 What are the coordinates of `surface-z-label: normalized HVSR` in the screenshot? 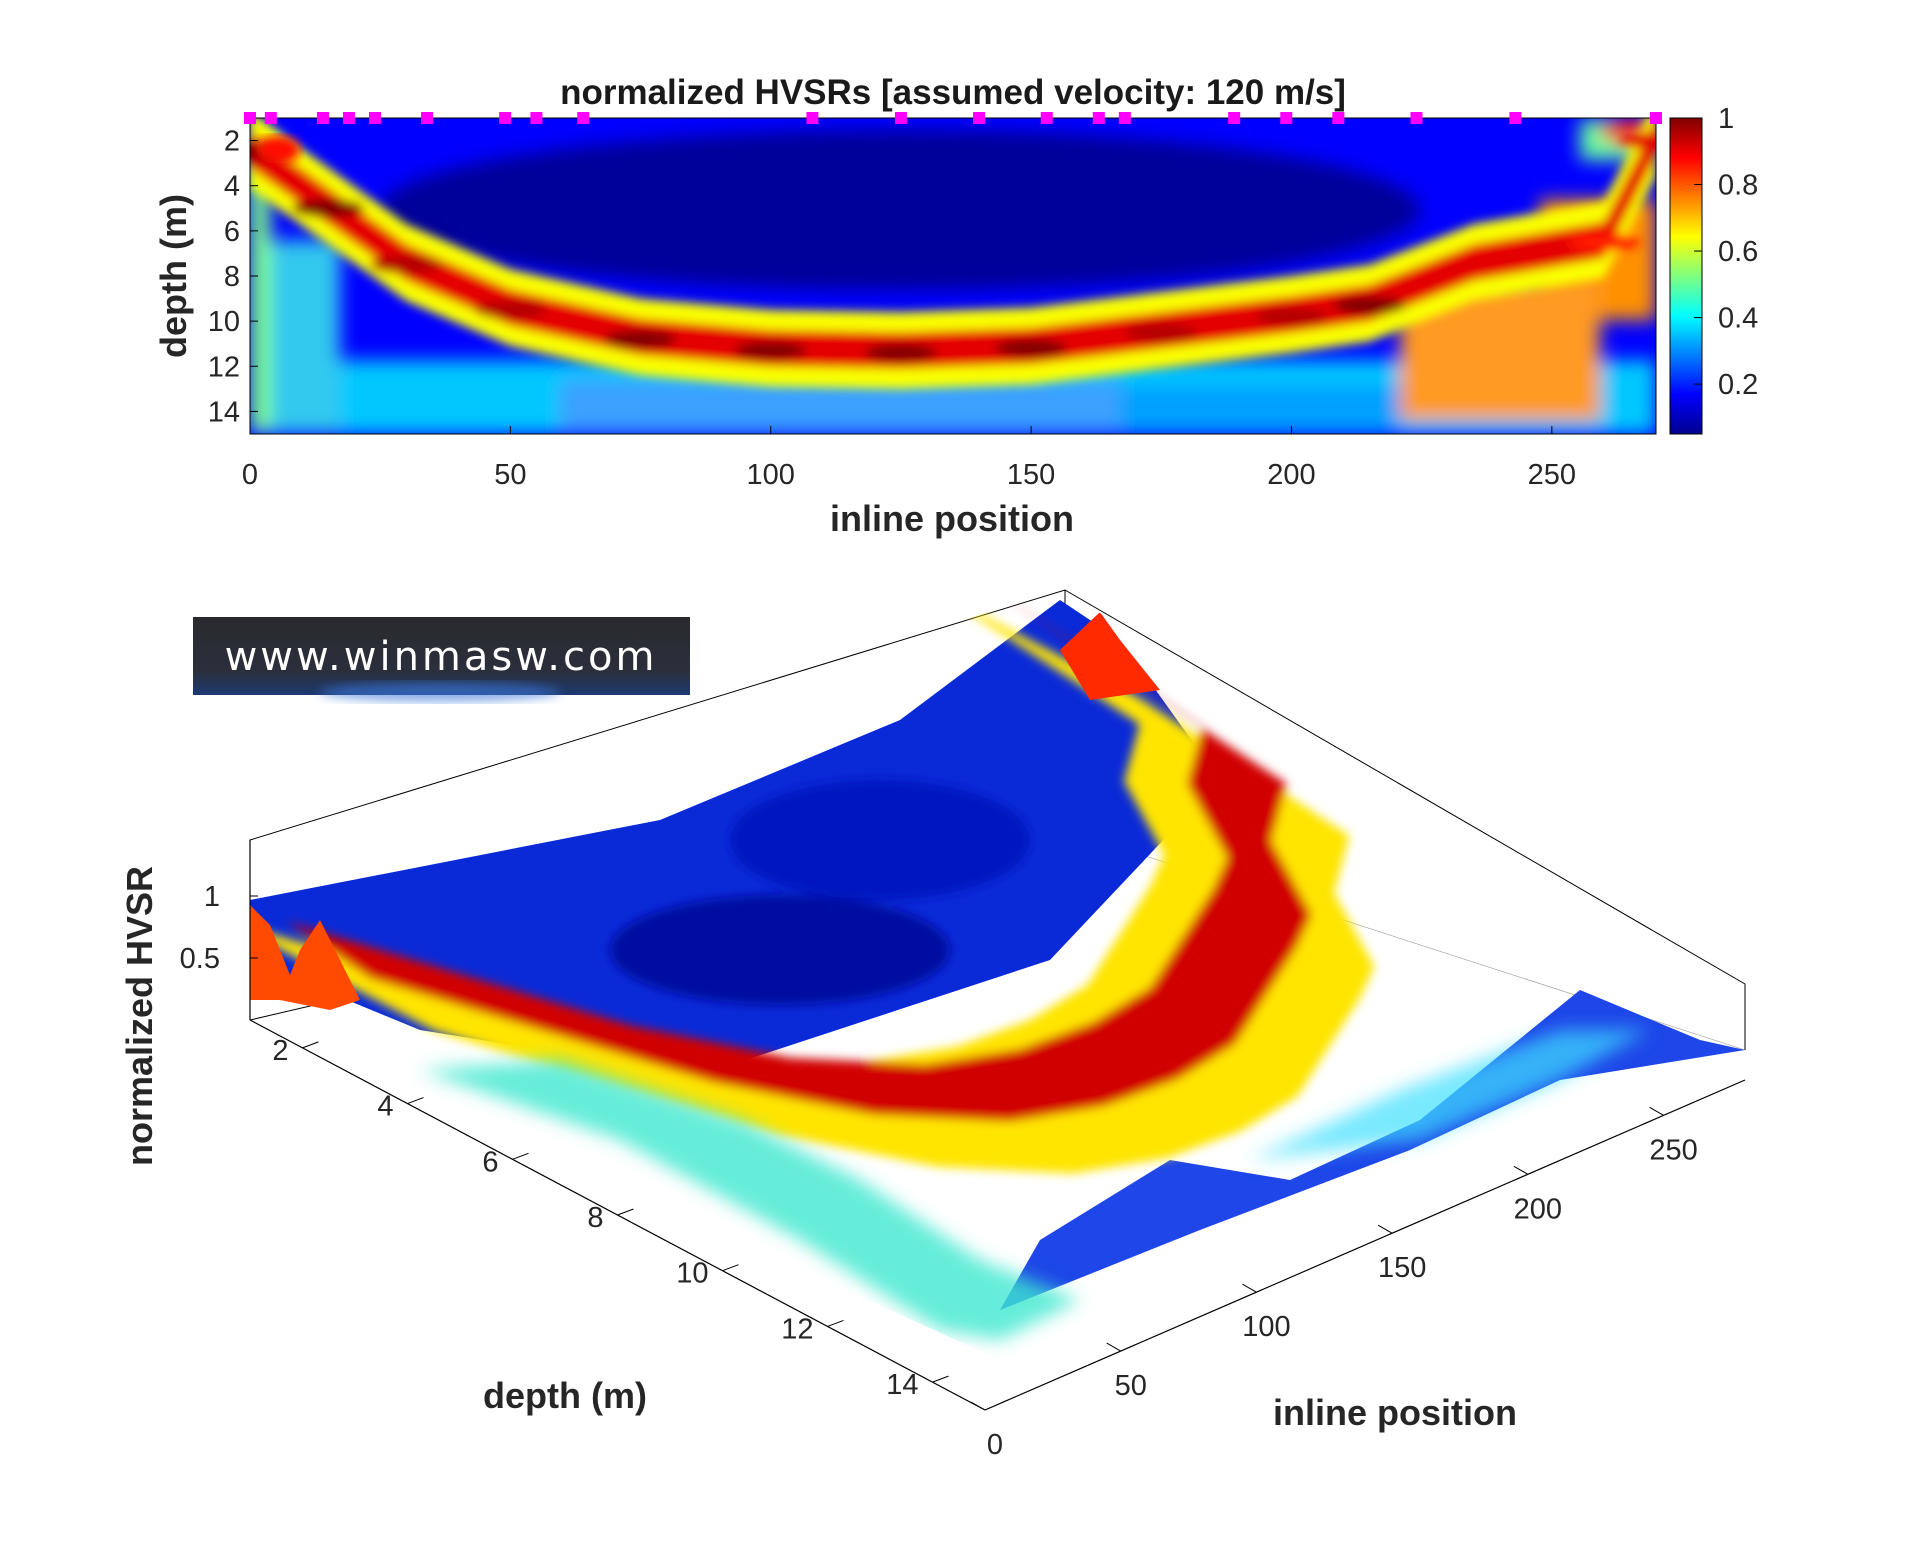 It's located at (139, 1016).